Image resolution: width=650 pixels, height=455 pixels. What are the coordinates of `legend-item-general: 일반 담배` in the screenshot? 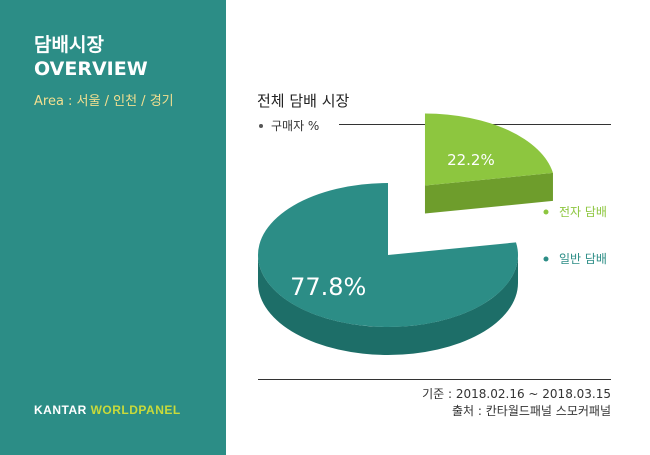 It's located at (575, 259).